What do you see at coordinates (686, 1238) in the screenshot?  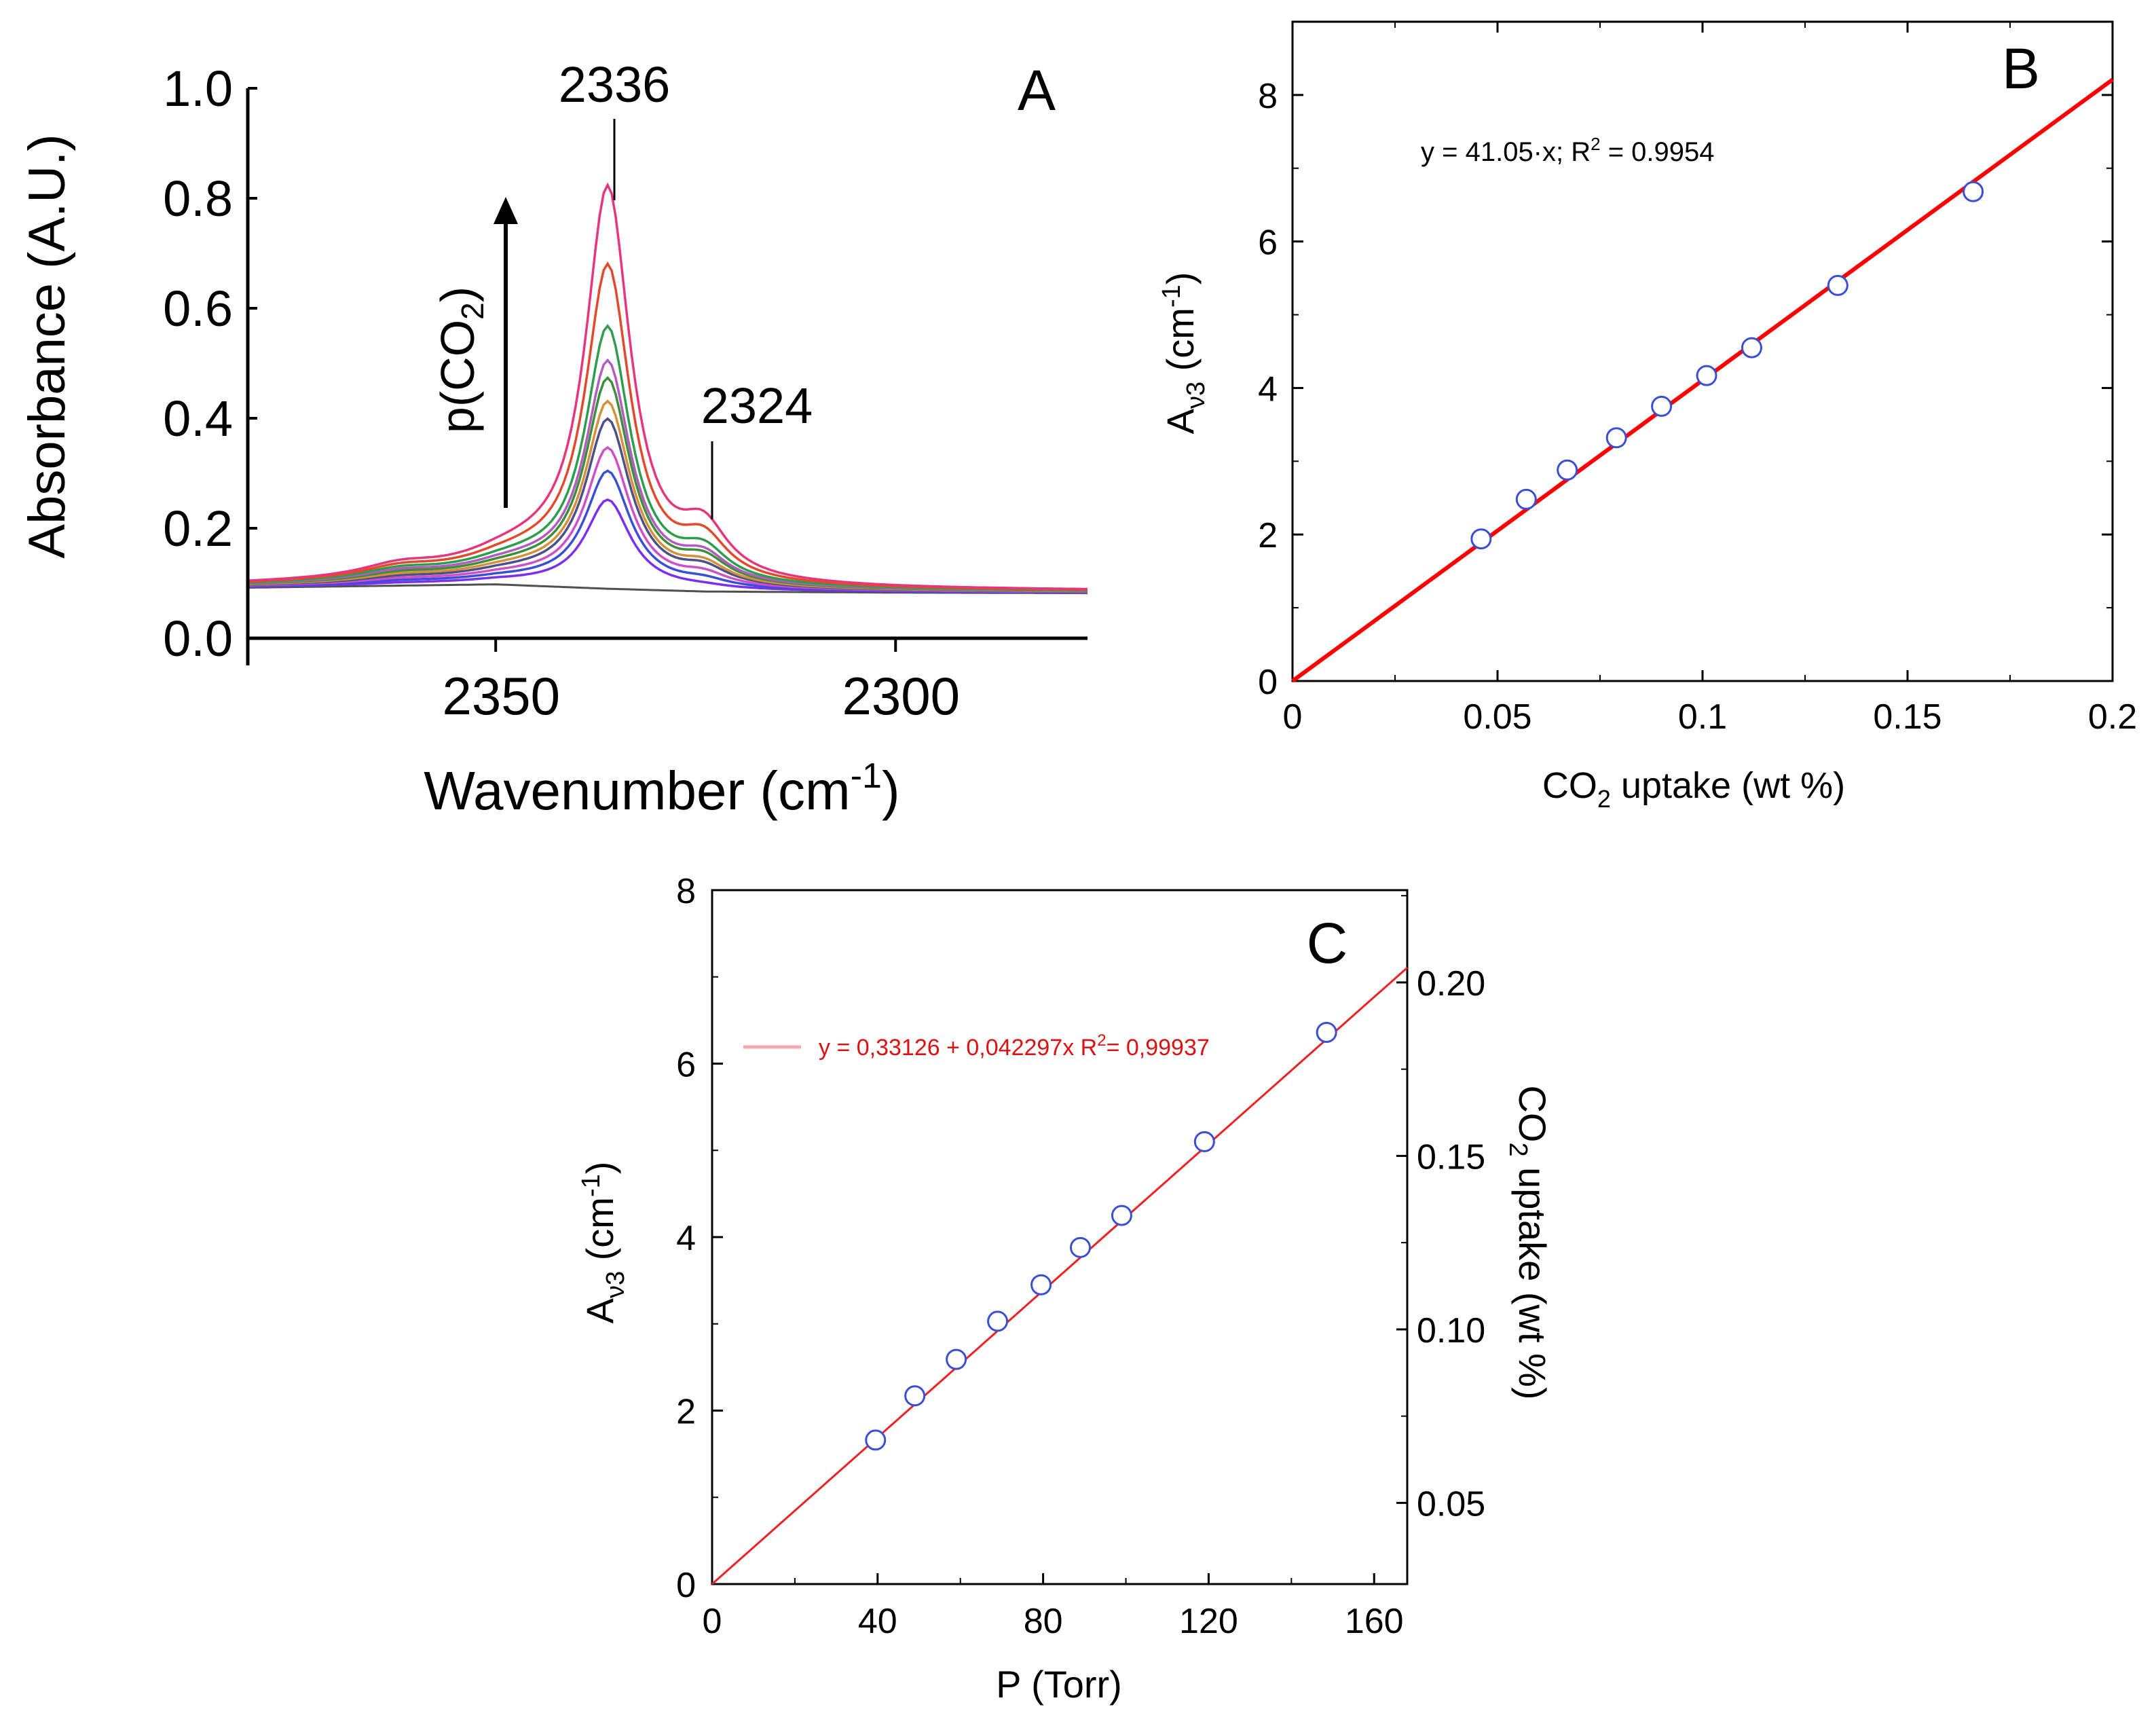 I see `panel-c-y-tick-label: 4` at bounding box center [686, 1238].